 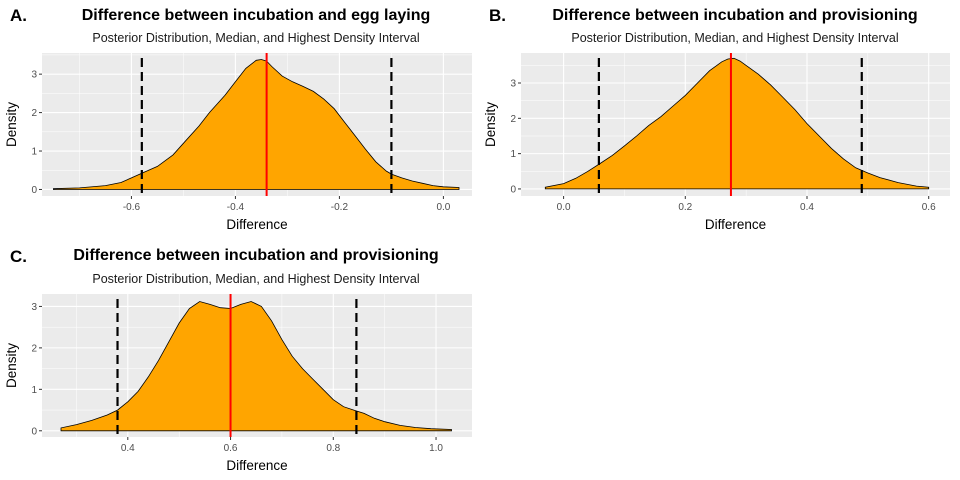 I want to click on x-tick-label: 0.8, so click(x=333, y=448).